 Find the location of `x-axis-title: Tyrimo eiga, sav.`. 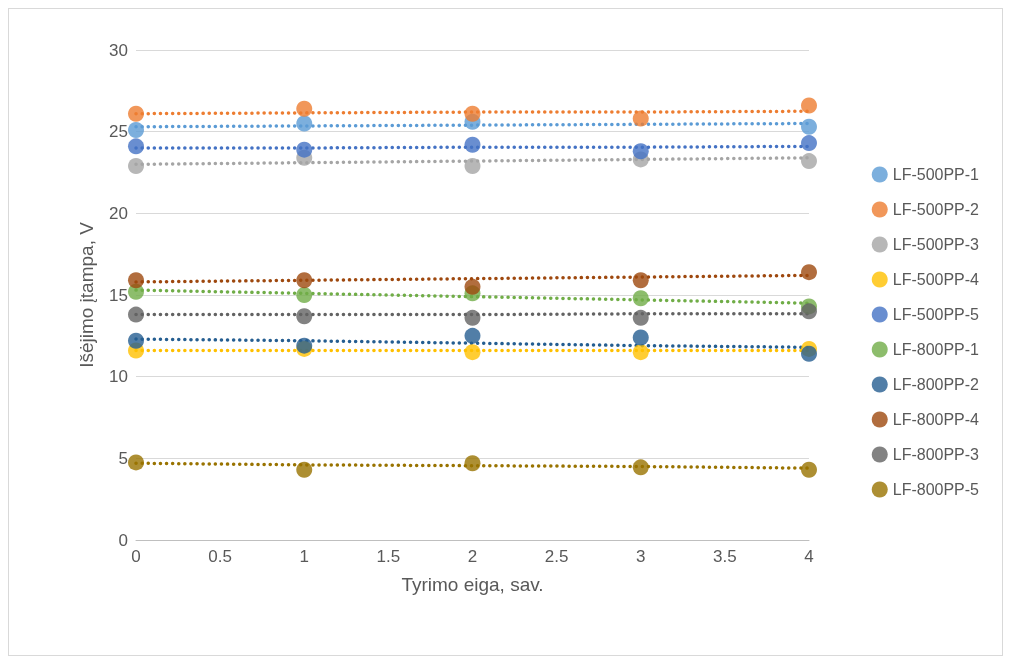

x-axis-title: Tyrimo eiga, sav. is located at coordinates (472, 584).